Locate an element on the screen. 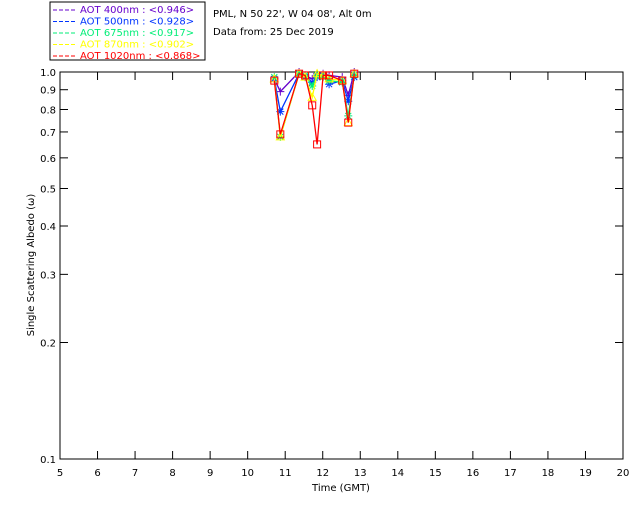  y-tick-label: 0.8 is located at coordinates (48, 111).